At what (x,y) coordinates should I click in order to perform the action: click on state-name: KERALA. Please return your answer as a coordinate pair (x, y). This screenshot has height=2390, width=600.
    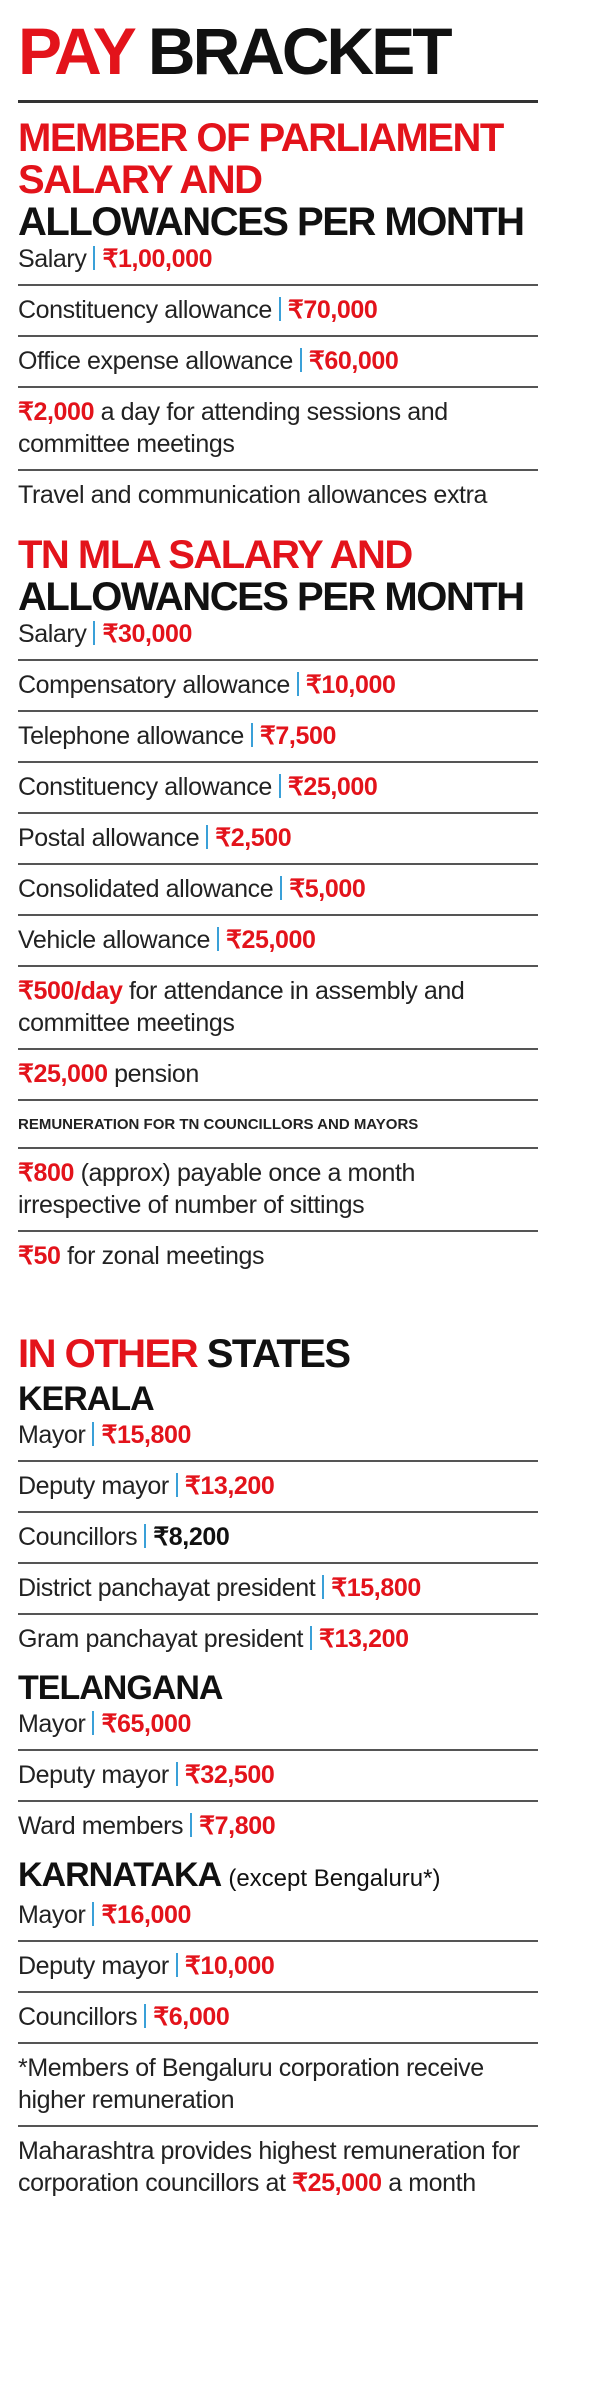
    Looking at the image, I should click on (86, 1399).